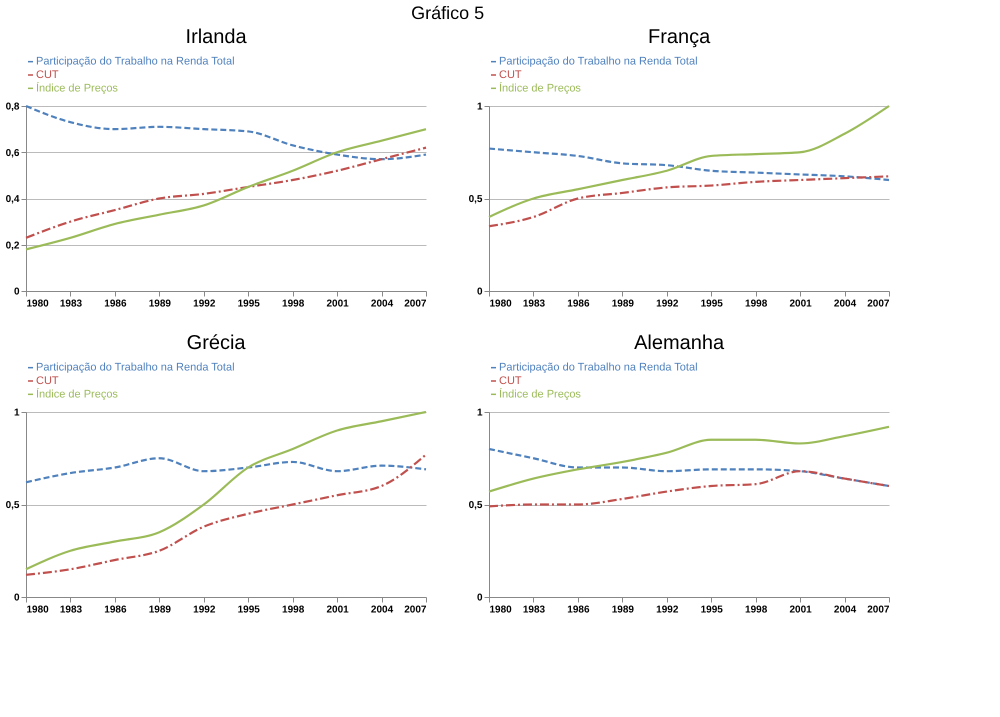 Image resolution: width=1000 pixels, height=717 pixels. Describe the element at coordinates (680, 343) in the screenshot. I see `chart-title: Alemanha` at that location.